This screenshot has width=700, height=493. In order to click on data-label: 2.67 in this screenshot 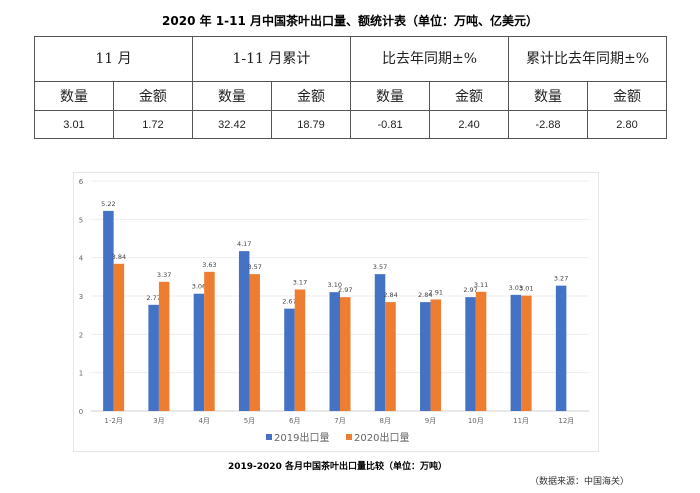, I will do `click(289, 302)`.